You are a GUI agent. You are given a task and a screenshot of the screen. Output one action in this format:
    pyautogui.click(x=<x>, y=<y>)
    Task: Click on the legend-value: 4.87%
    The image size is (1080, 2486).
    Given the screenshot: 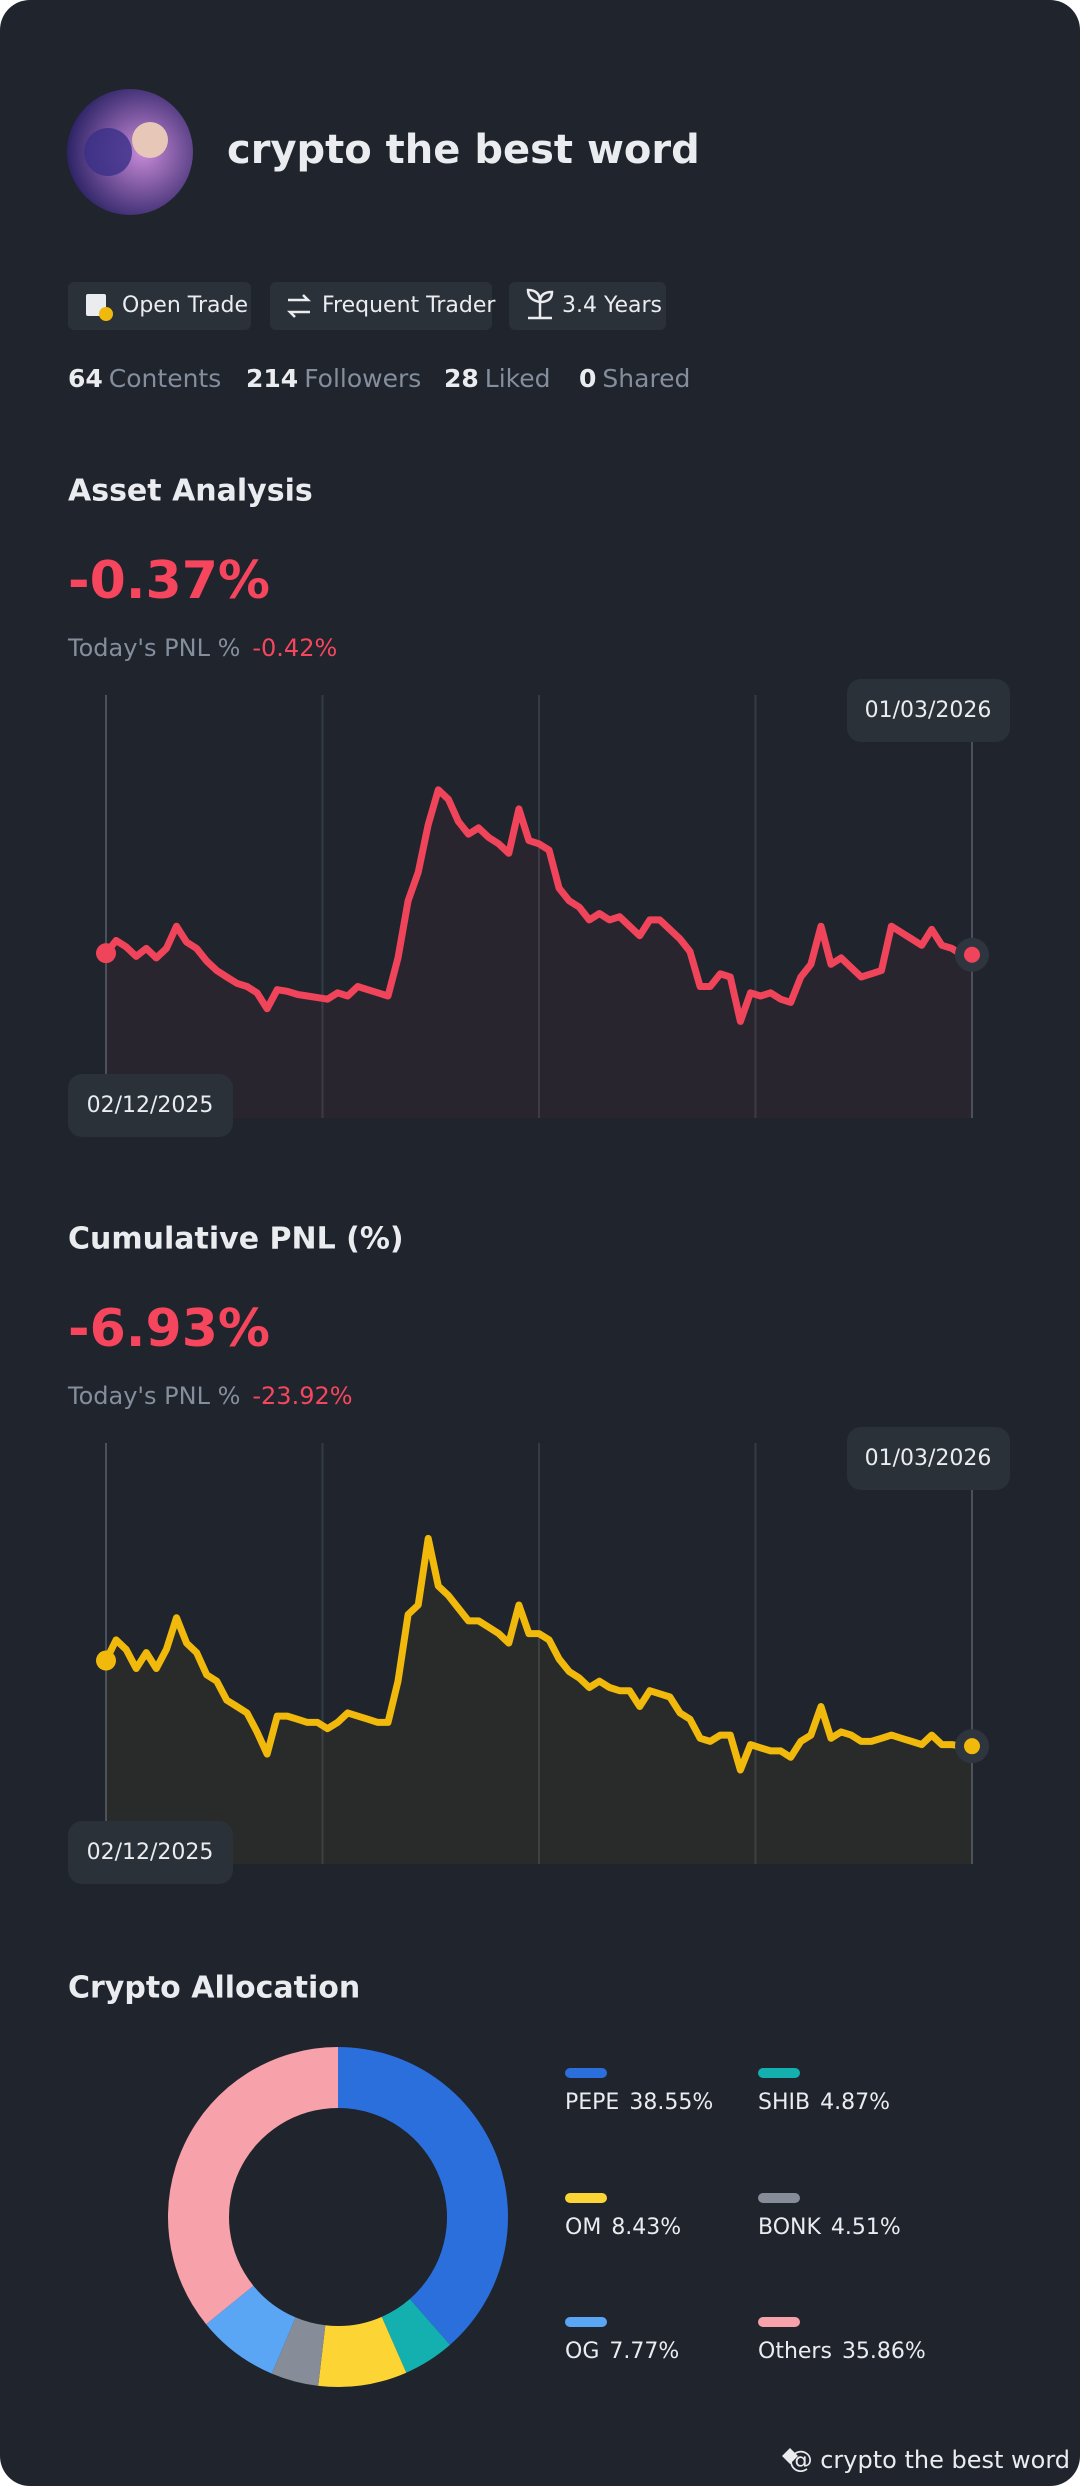 What is the action you would take?
    pyautogui.click(x=855, y=2102)
    